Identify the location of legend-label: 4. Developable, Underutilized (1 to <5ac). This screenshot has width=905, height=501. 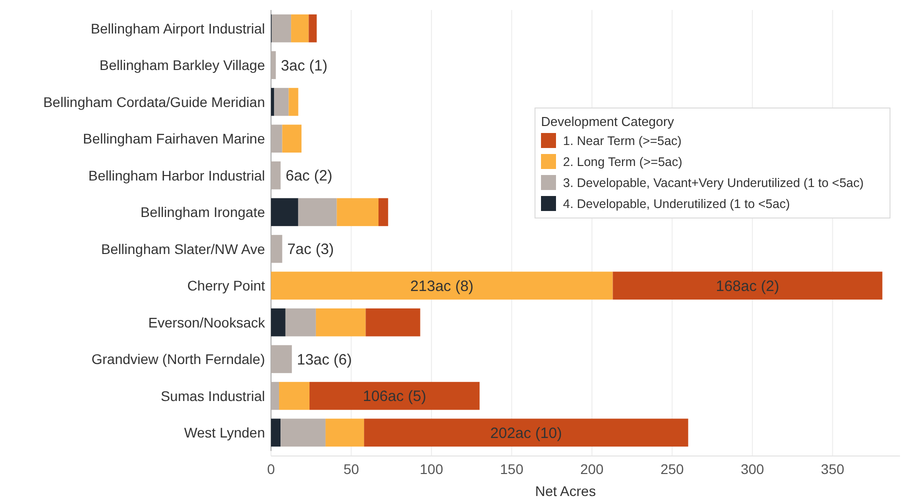
(676, 204).